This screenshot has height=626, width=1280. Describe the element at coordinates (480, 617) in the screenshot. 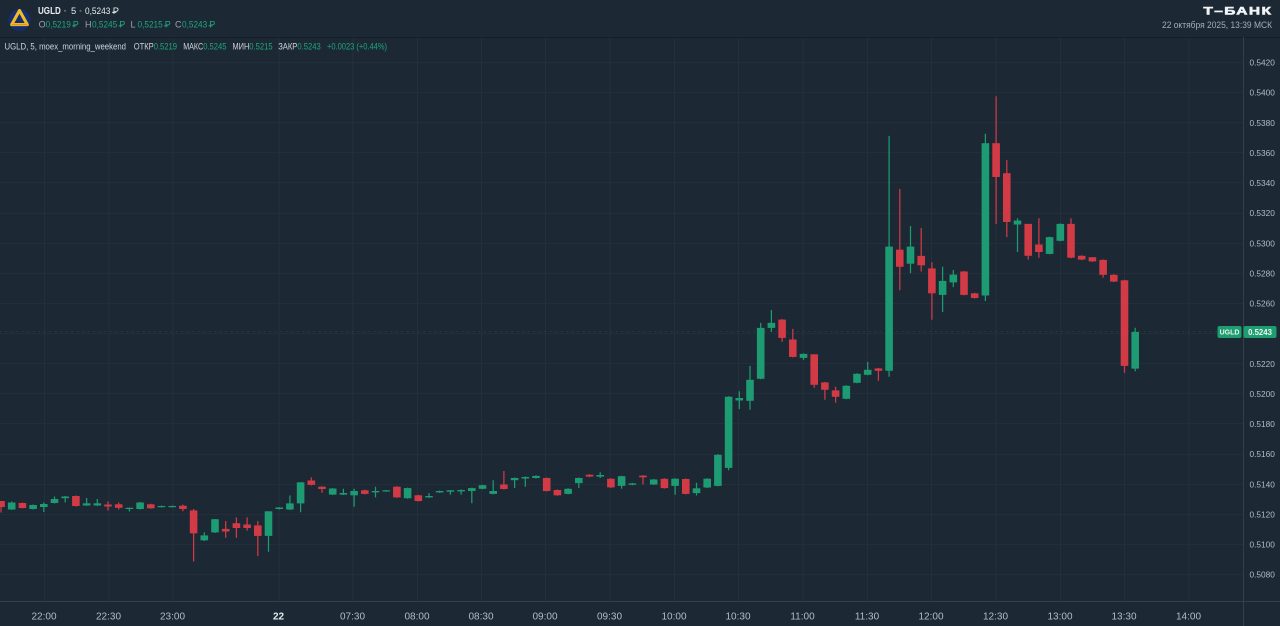

I see `svg-text: 08:30` at that location.